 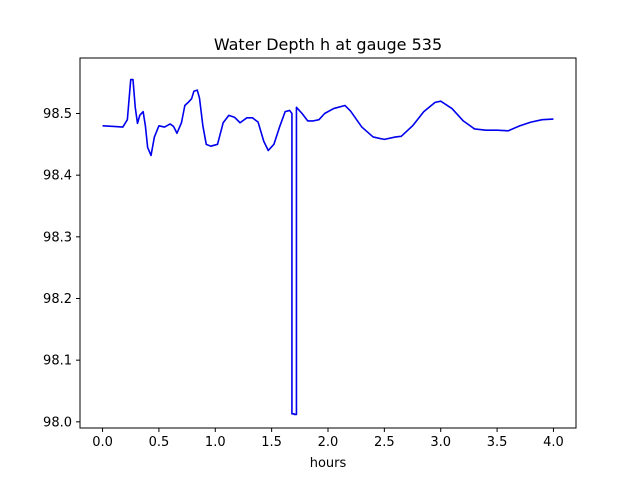 I want to click on y-tick-label: 98.3, so click(x=57, y=237).